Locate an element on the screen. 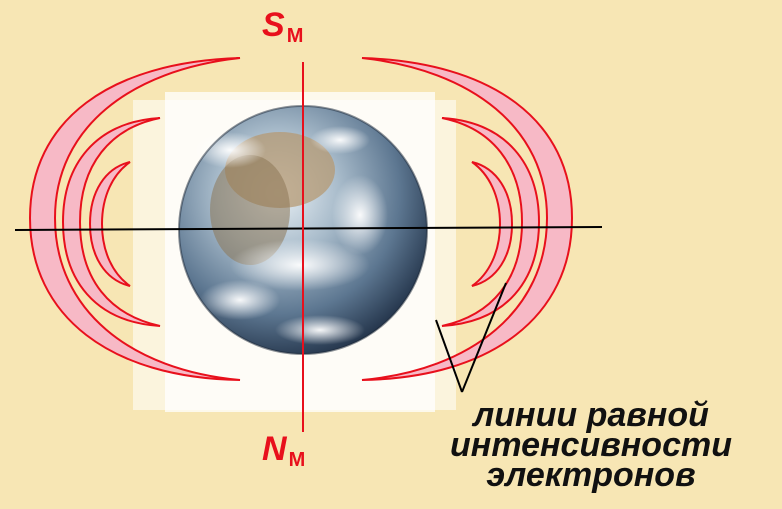 This screenshot has width=782, height=509. caption-line: линии равной is located at coordinates (591, 415).